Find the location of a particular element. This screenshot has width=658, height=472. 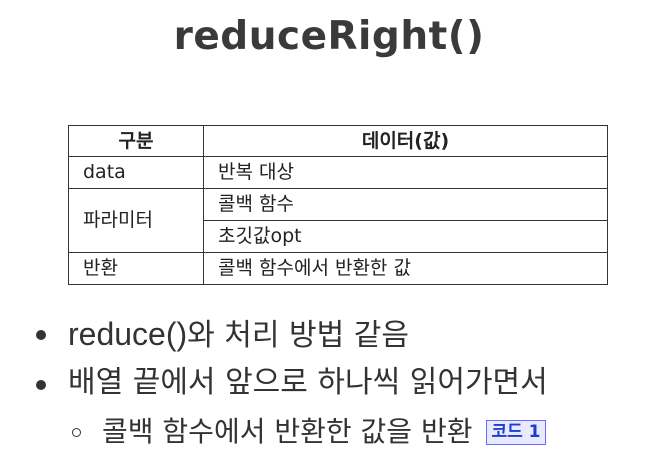

table-row: 초깃값opt is located at coordinates (338, 236).